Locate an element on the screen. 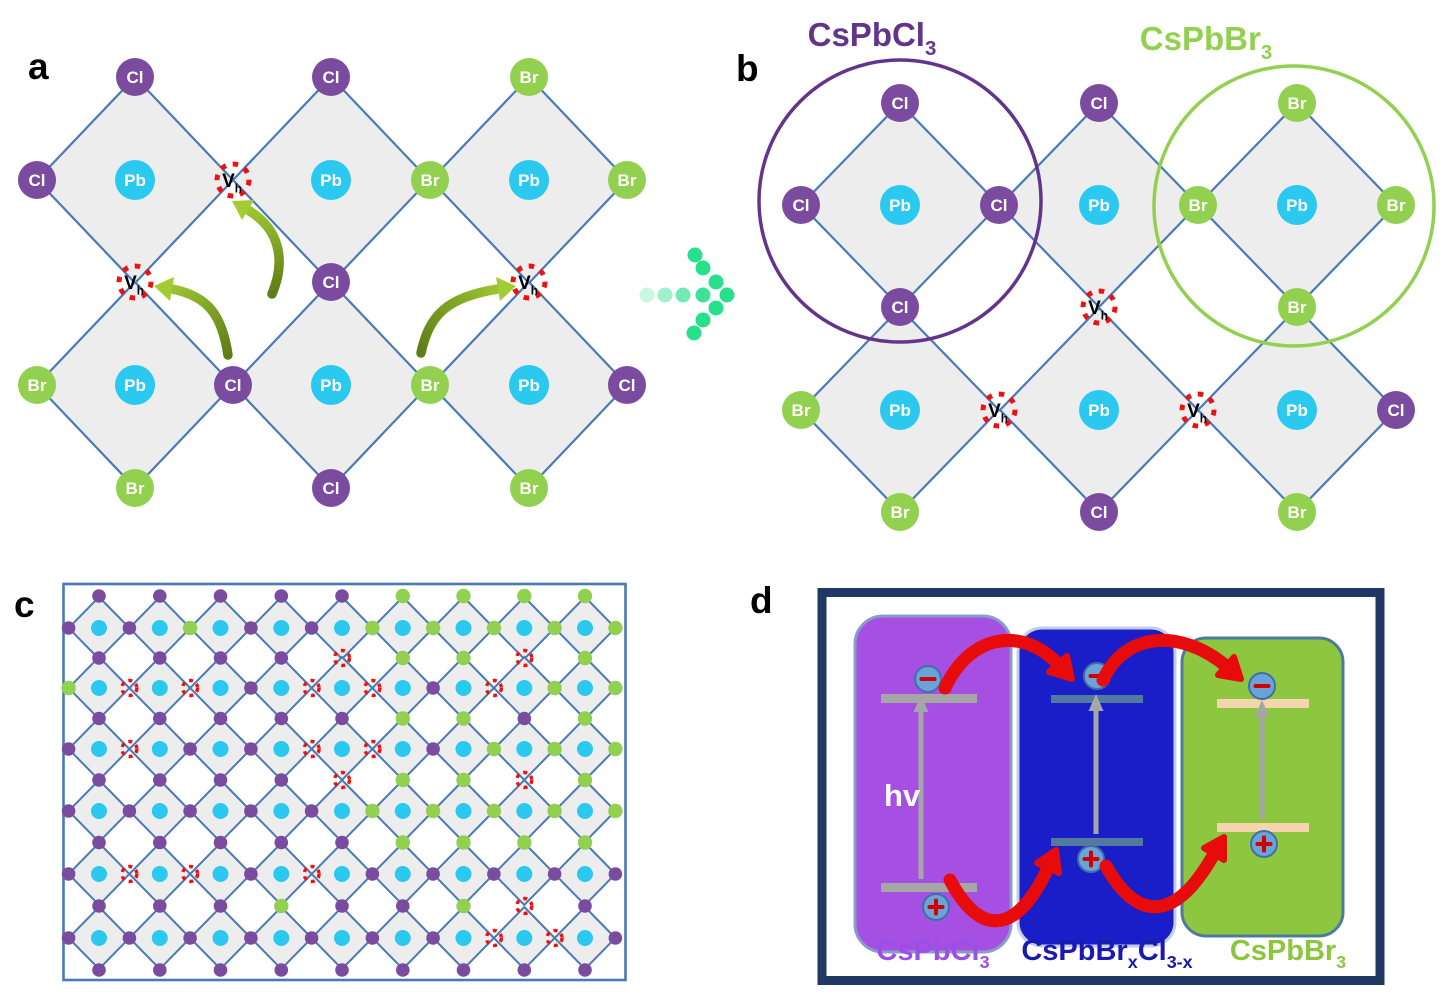  box-cspbcl3: CsPbCl3 is located at coordinates (933, 793).